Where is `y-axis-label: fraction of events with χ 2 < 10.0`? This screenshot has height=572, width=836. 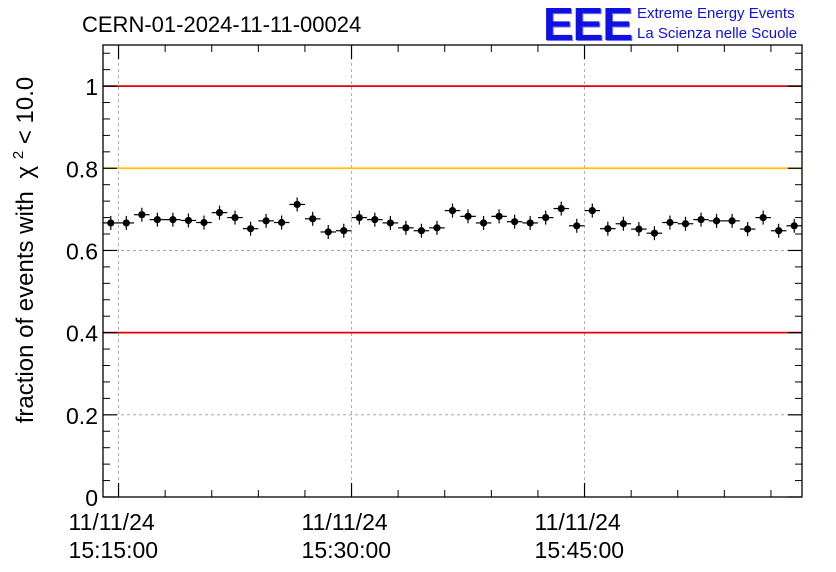
y-axis-label: fraction of events with χ 2 < 10.0 is located at coordinates (20, 250).